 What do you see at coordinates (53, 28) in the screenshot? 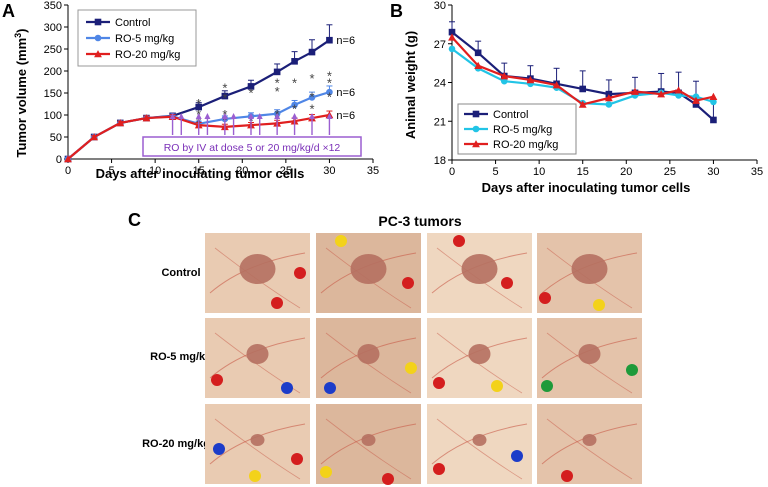
I see `y-tick-label: 300` at bounding box center [53, 28].